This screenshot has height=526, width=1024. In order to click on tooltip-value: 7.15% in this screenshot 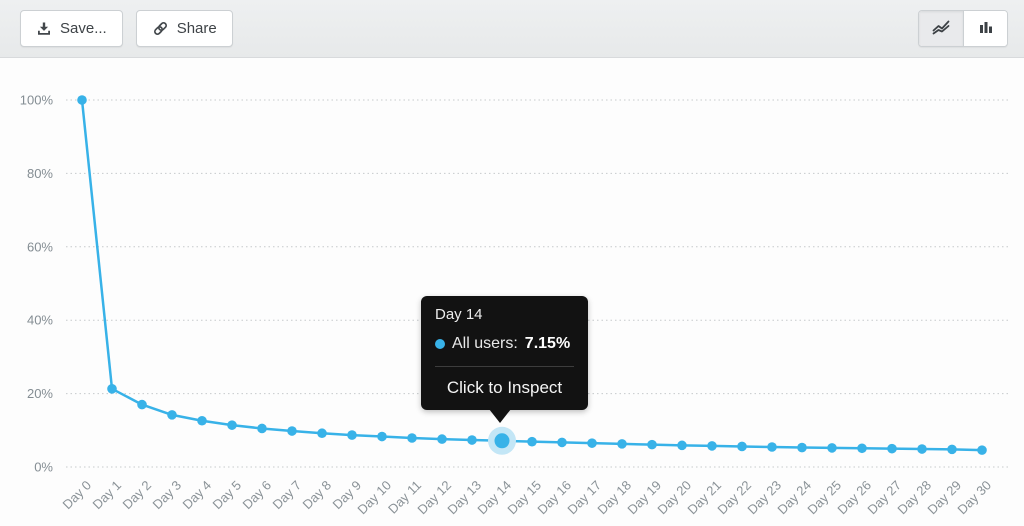, I will do `click(547, 343)`.